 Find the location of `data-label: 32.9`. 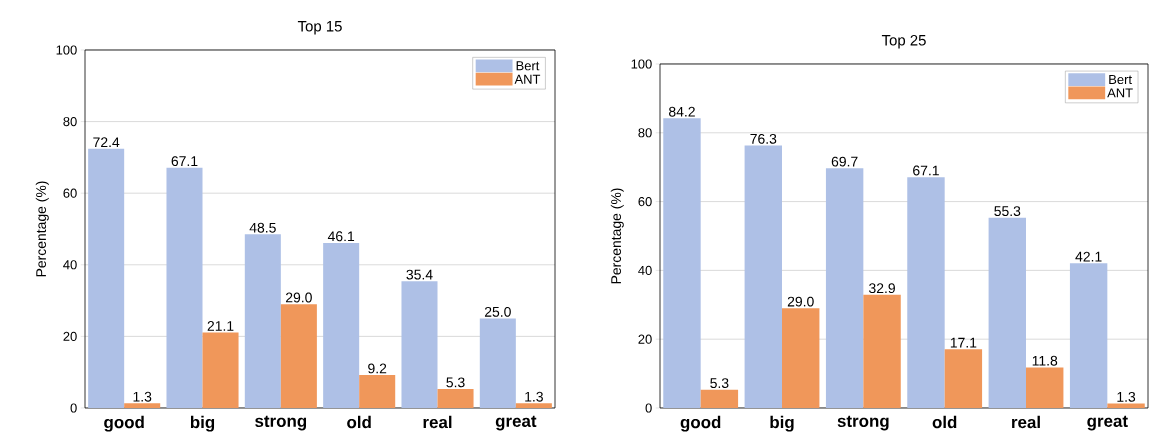

data-label: 32.9 is located at coordinates (882, 288).